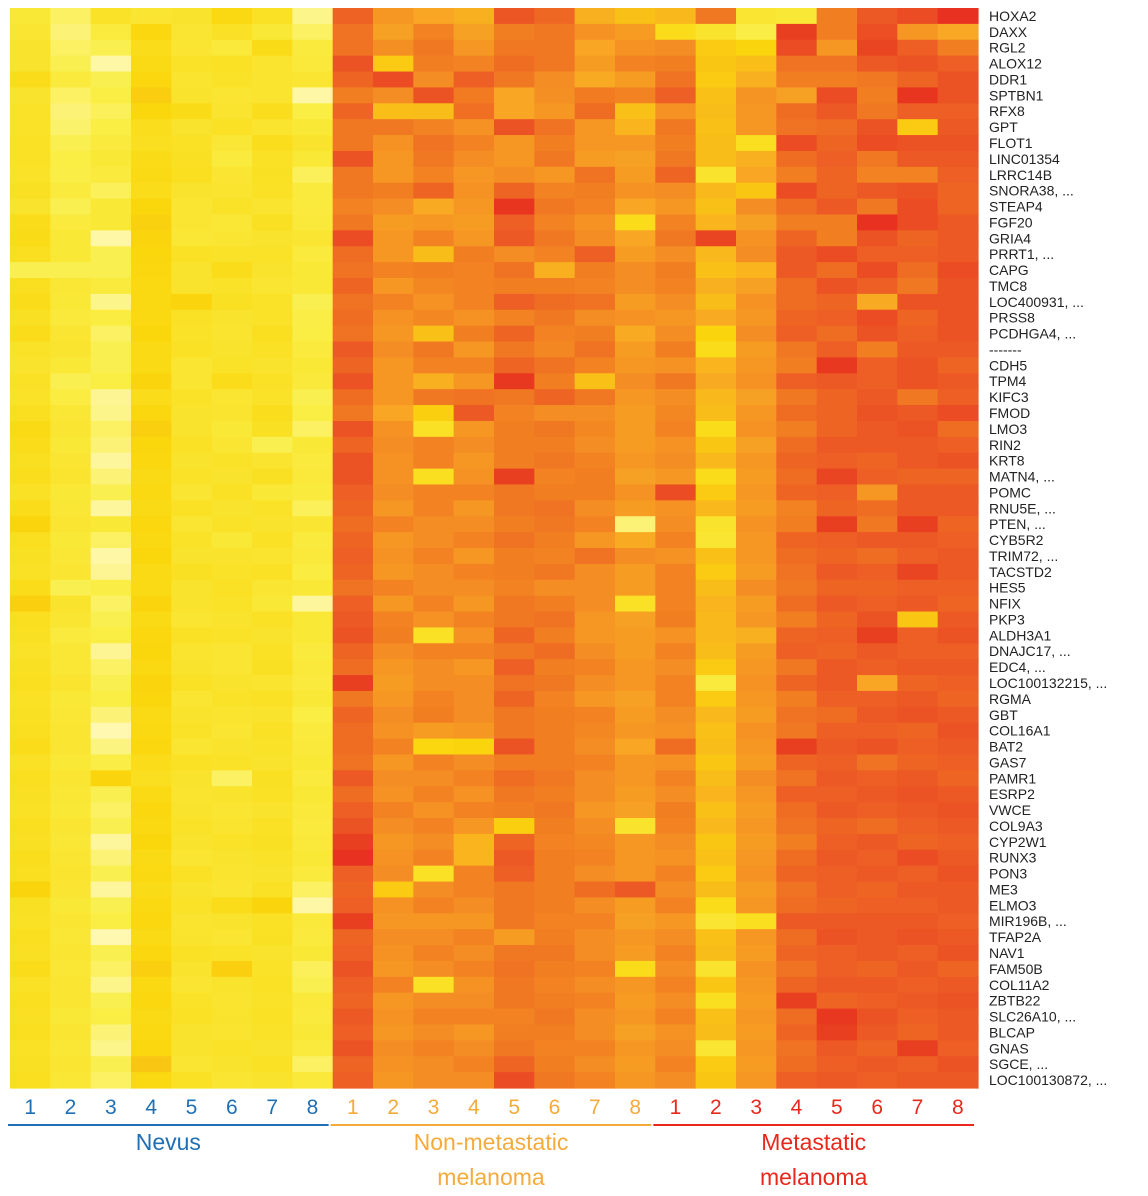  What do you see at coordinates (1016, 540) in the screenshot?
I see `gene-label: CYB5R2` at bounding box center [1016, 540].